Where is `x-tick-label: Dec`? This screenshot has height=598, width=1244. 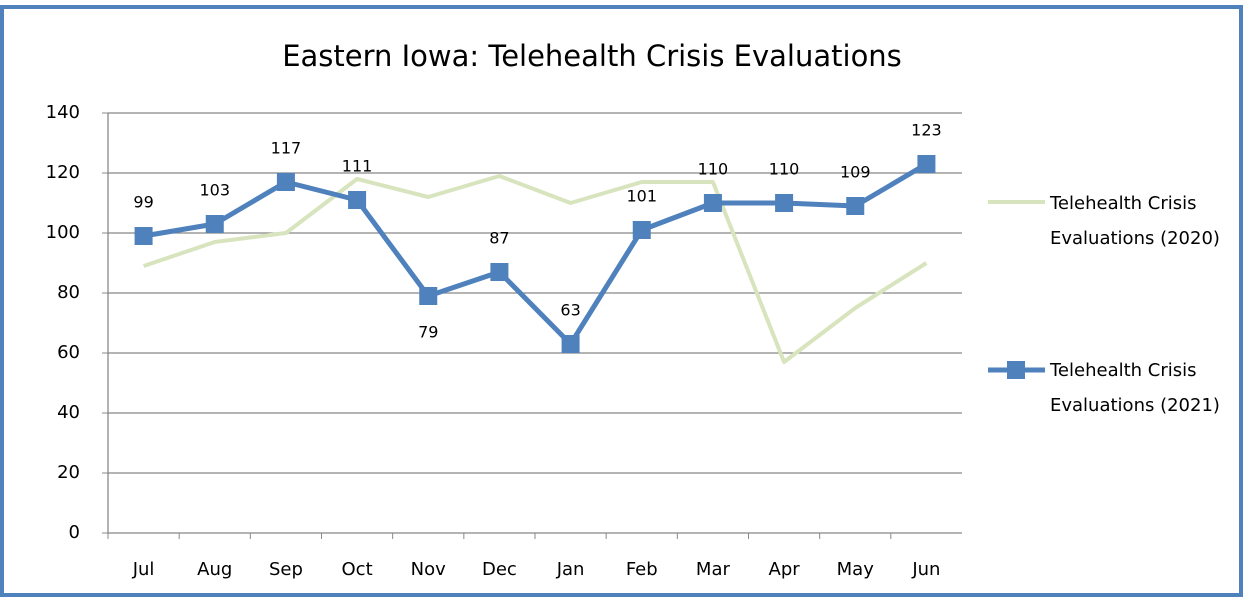
x-tick-label: Dec is located at coordinates (499, 569).